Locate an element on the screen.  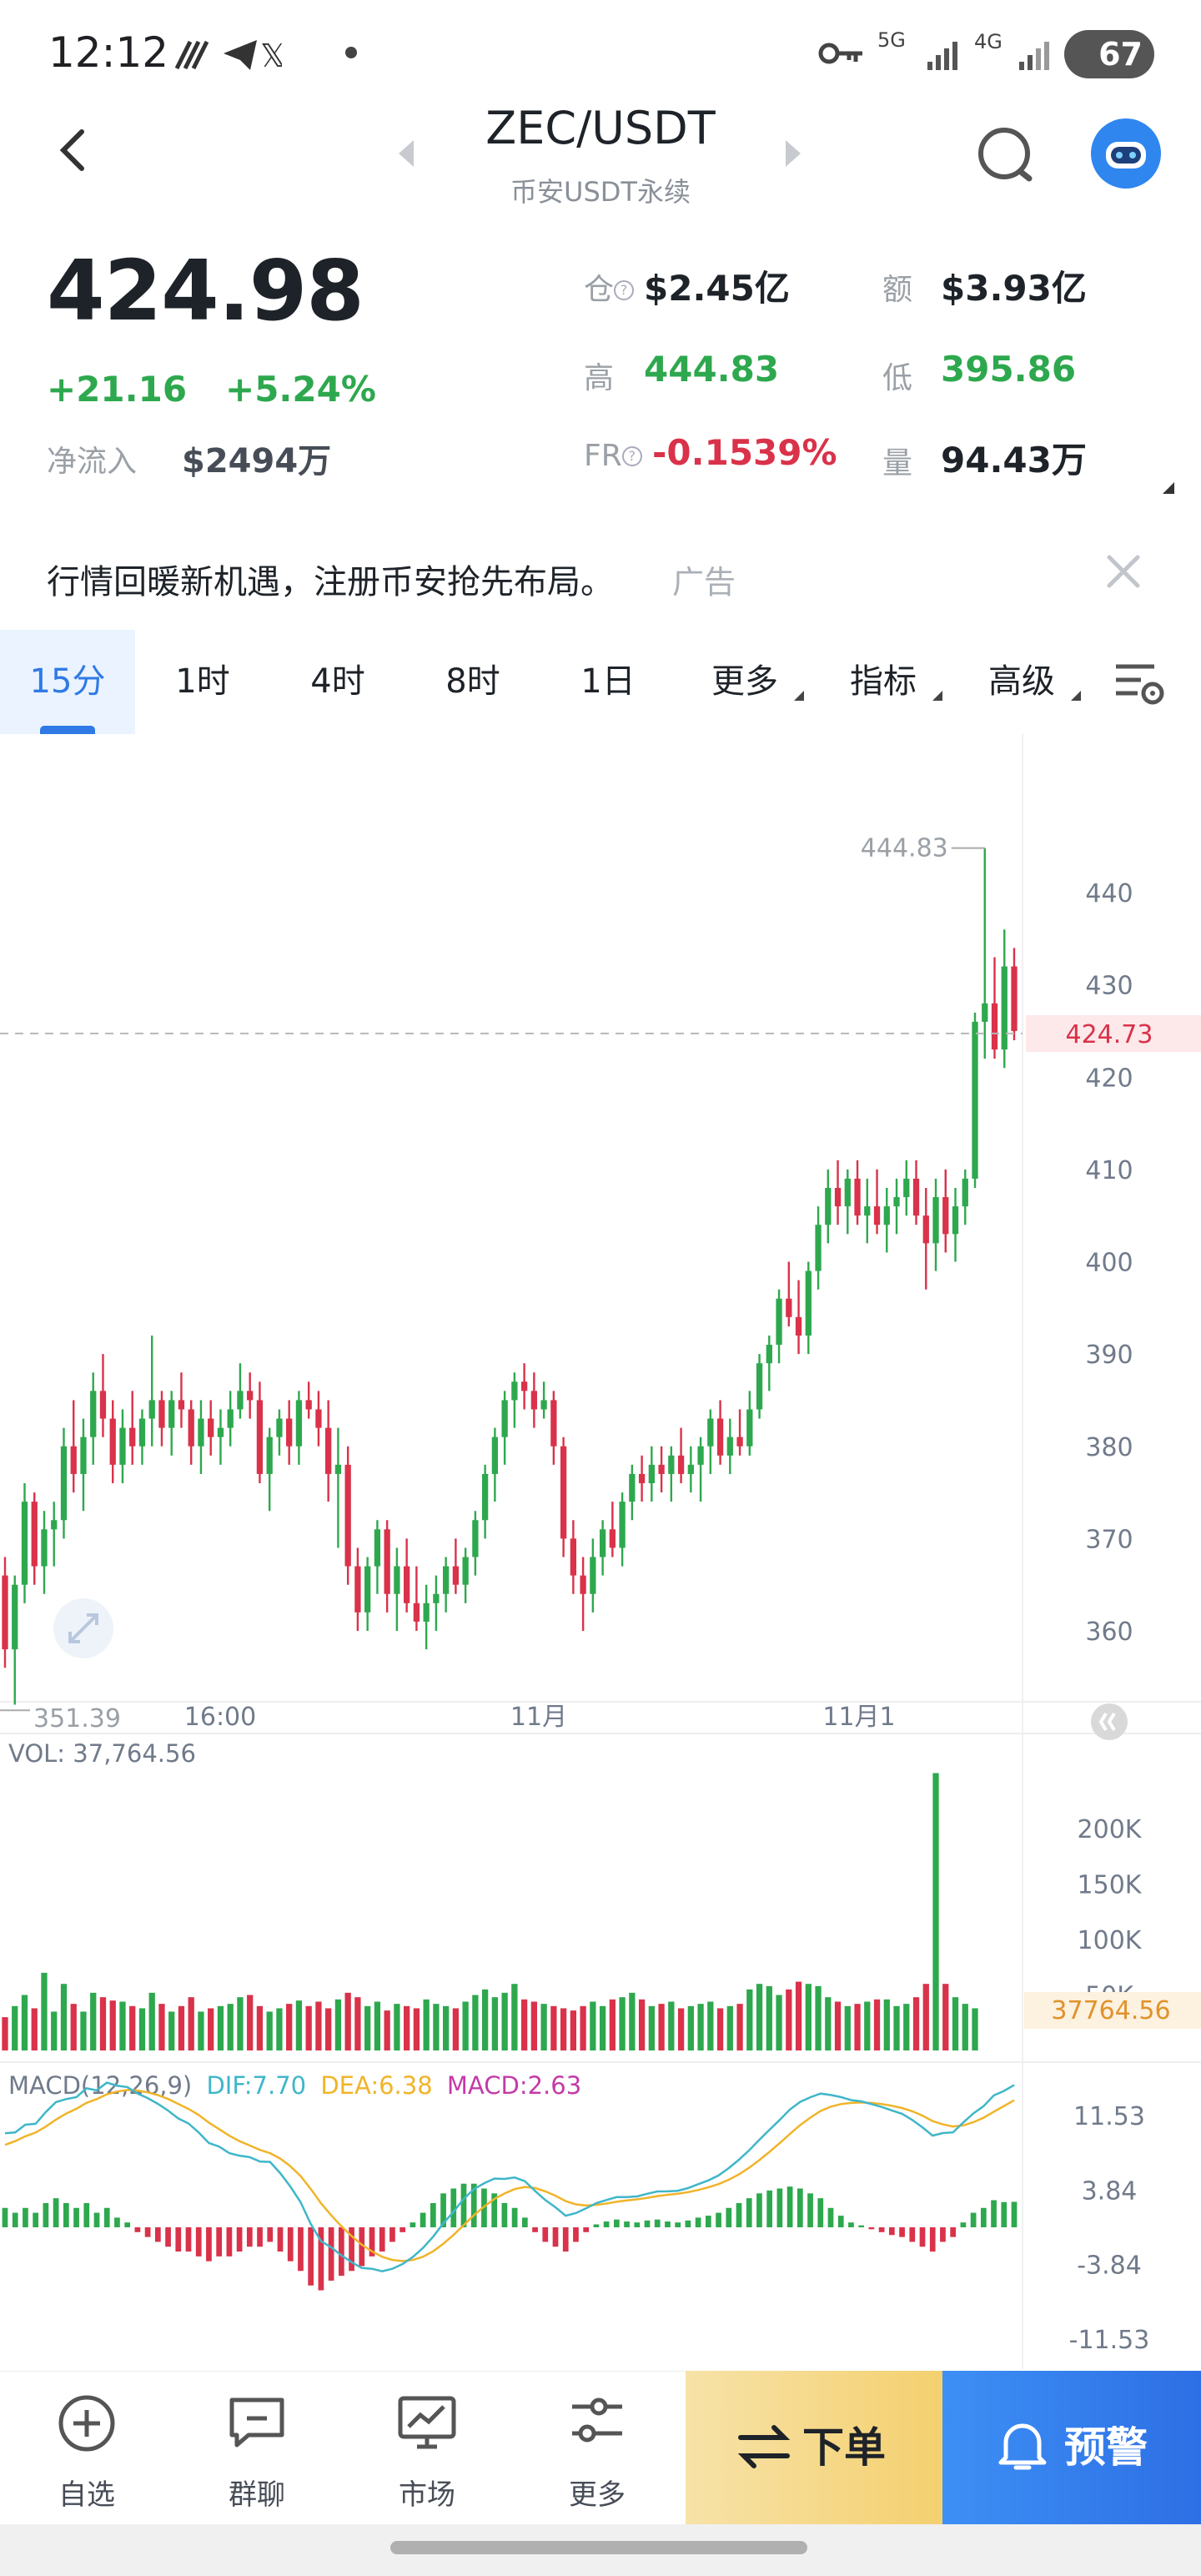
x-axis-label: 11月 is located at coordinates (538, 1717).